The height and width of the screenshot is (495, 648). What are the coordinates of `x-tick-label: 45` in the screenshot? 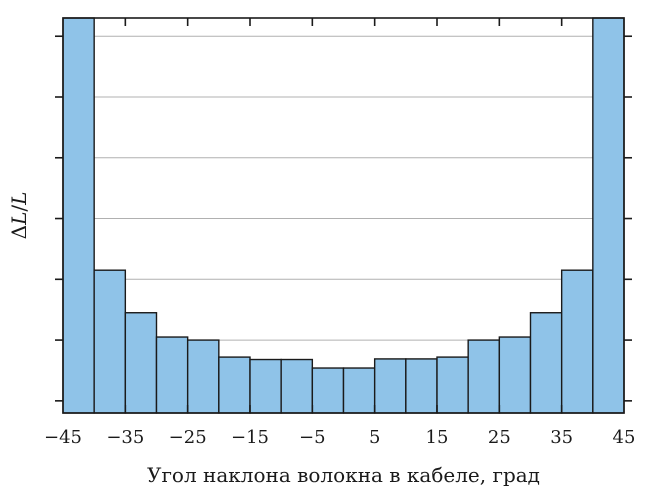 It's located at (624, 437).